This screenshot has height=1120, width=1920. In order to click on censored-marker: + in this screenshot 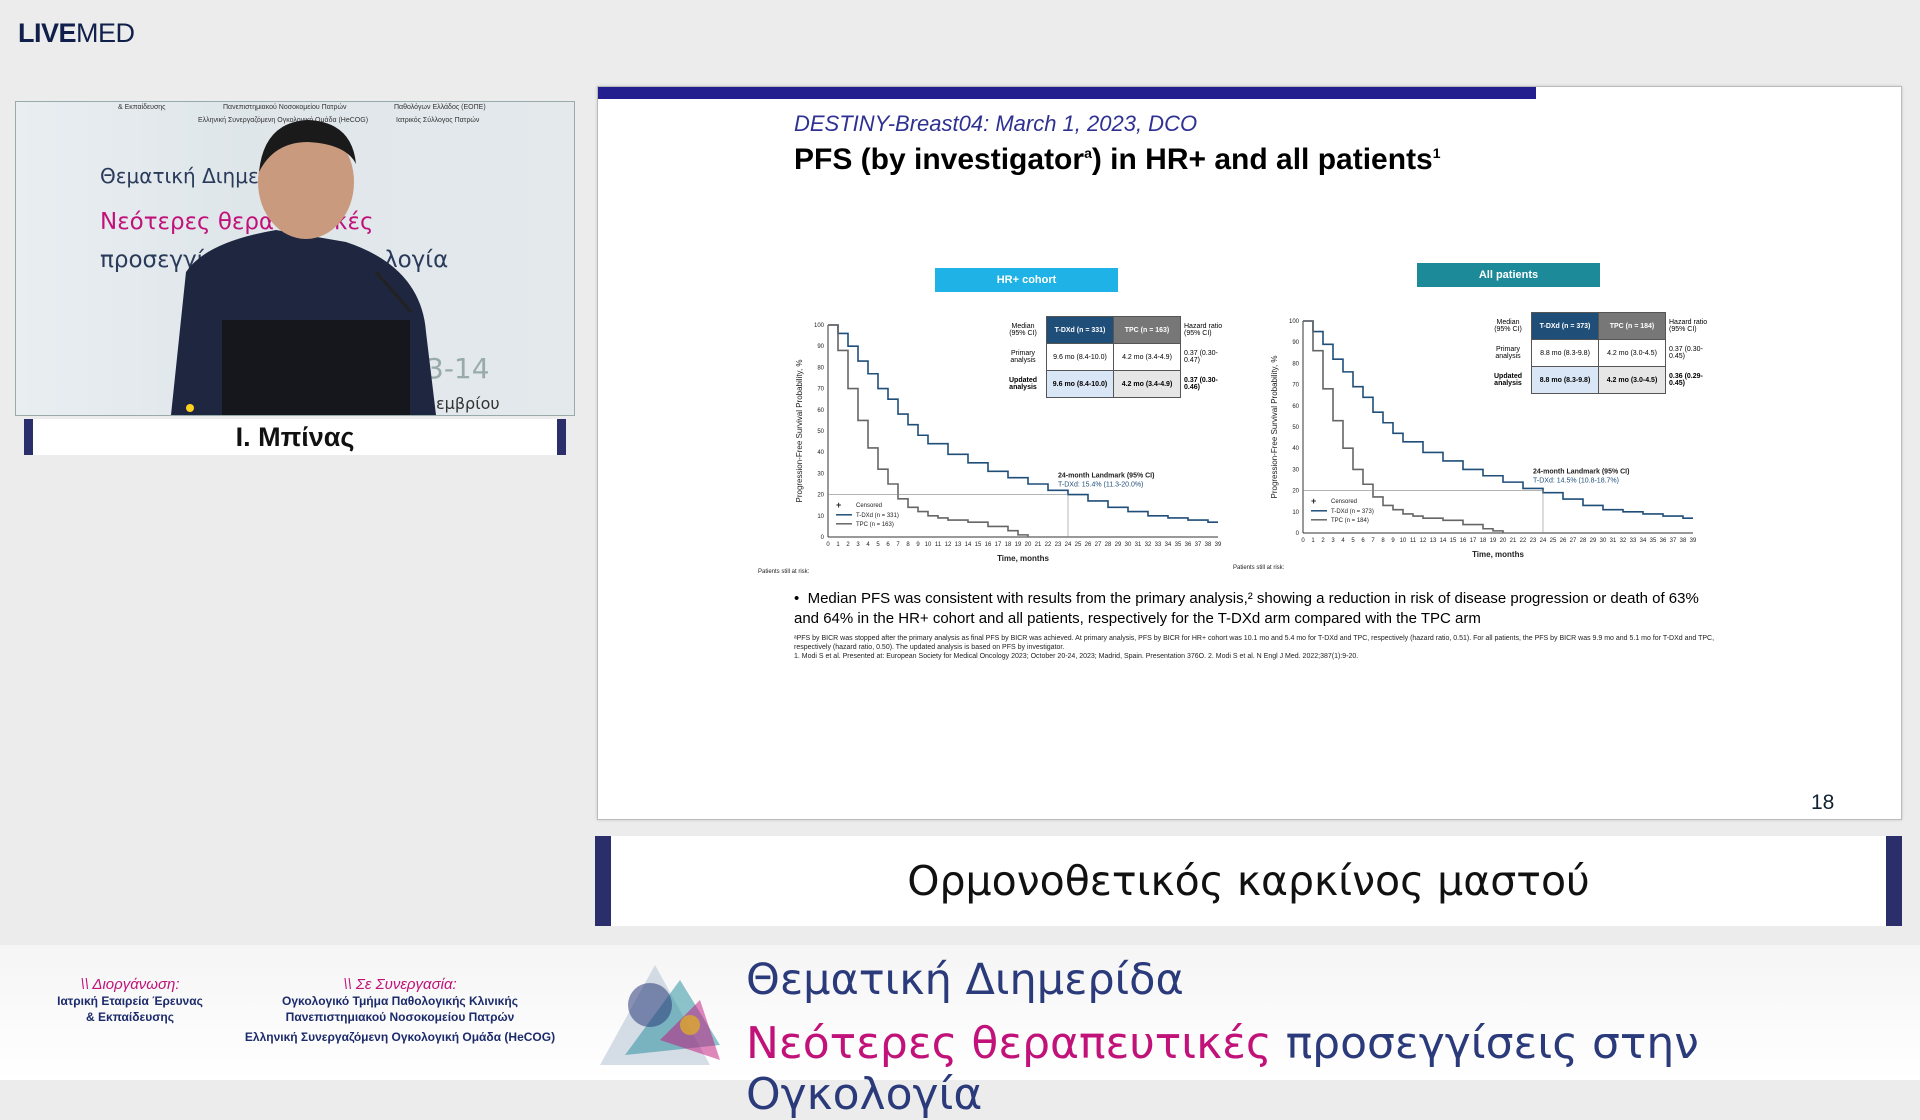, I will do `click(1313, 501)`.